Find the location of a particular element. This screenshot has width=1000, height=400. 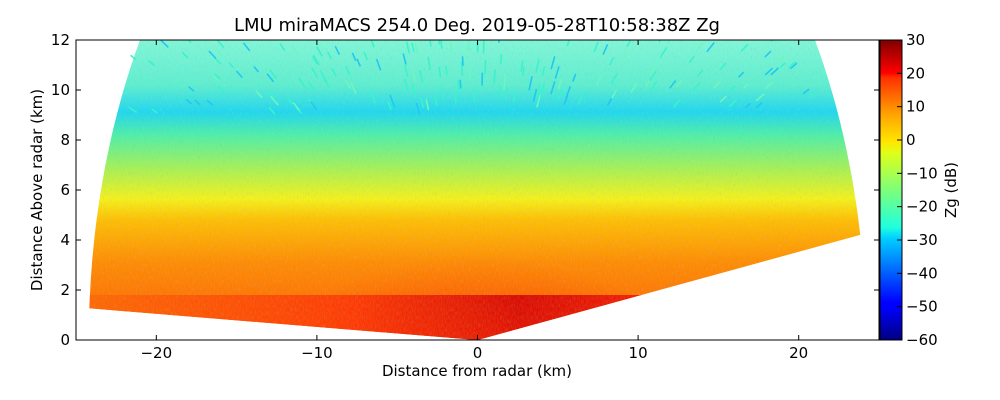

x-tick-label: 20 is located at coordinates (798, 353).